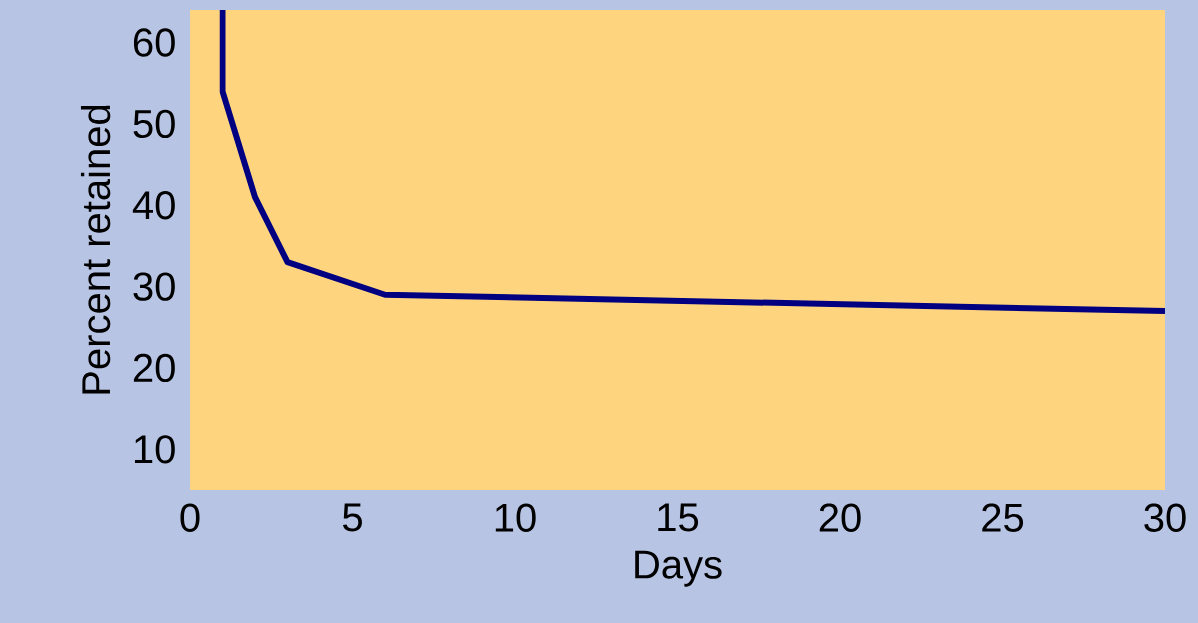  I want to click on x-tick-label: 0, so click(190, 517).